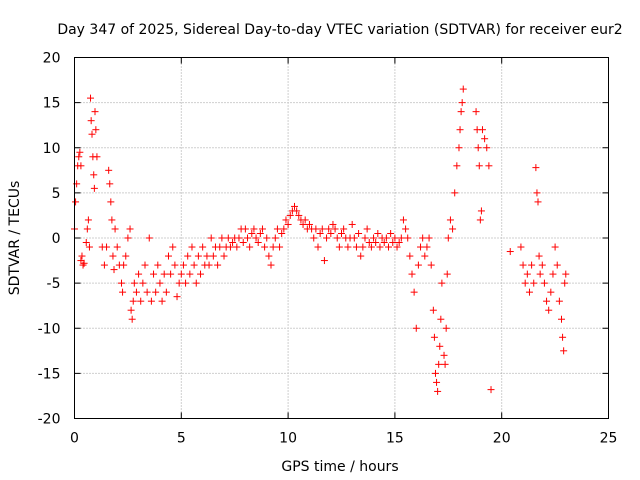  What do you see at coordinates (181, 439) in the screenshot?
I see `x-tick-label: 5` at bounding box center [181, 439].